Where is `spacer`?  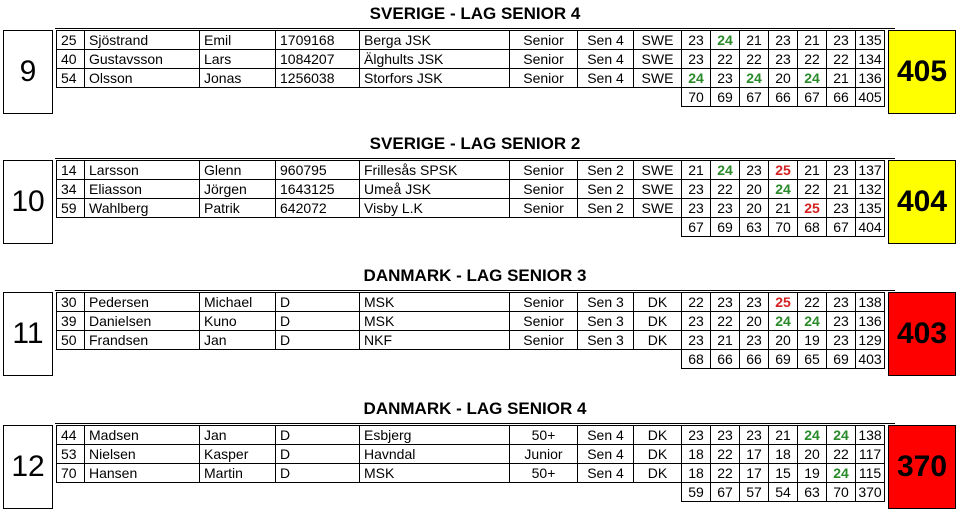
spacer is located at coordinates (369, 492).